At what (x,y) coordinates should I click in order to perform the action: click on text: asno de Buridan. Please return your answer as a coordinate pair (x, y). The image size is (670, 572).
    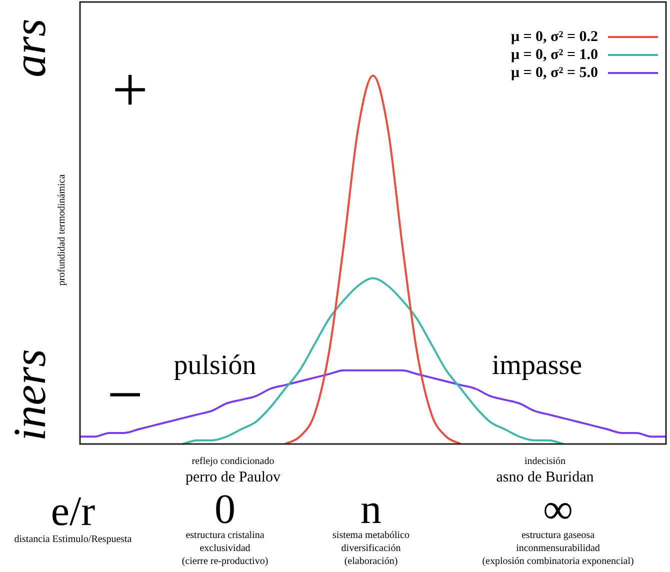
    Looking at the image, I should click on (545, 478).